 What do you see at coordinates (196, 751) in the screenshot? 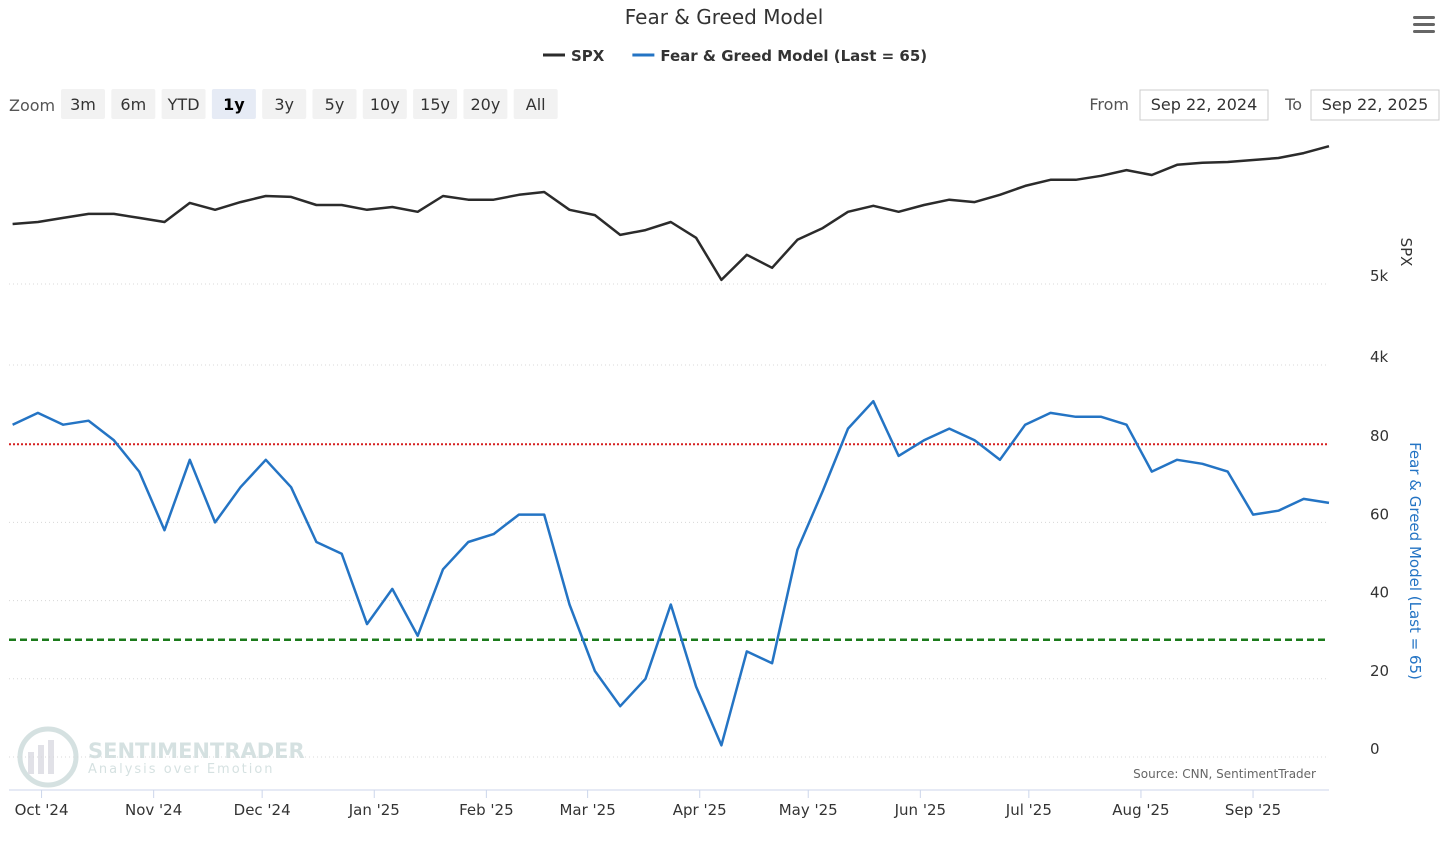
I see `watermark-name: SENTIMENTRADER` at bounding box center [196, 751].